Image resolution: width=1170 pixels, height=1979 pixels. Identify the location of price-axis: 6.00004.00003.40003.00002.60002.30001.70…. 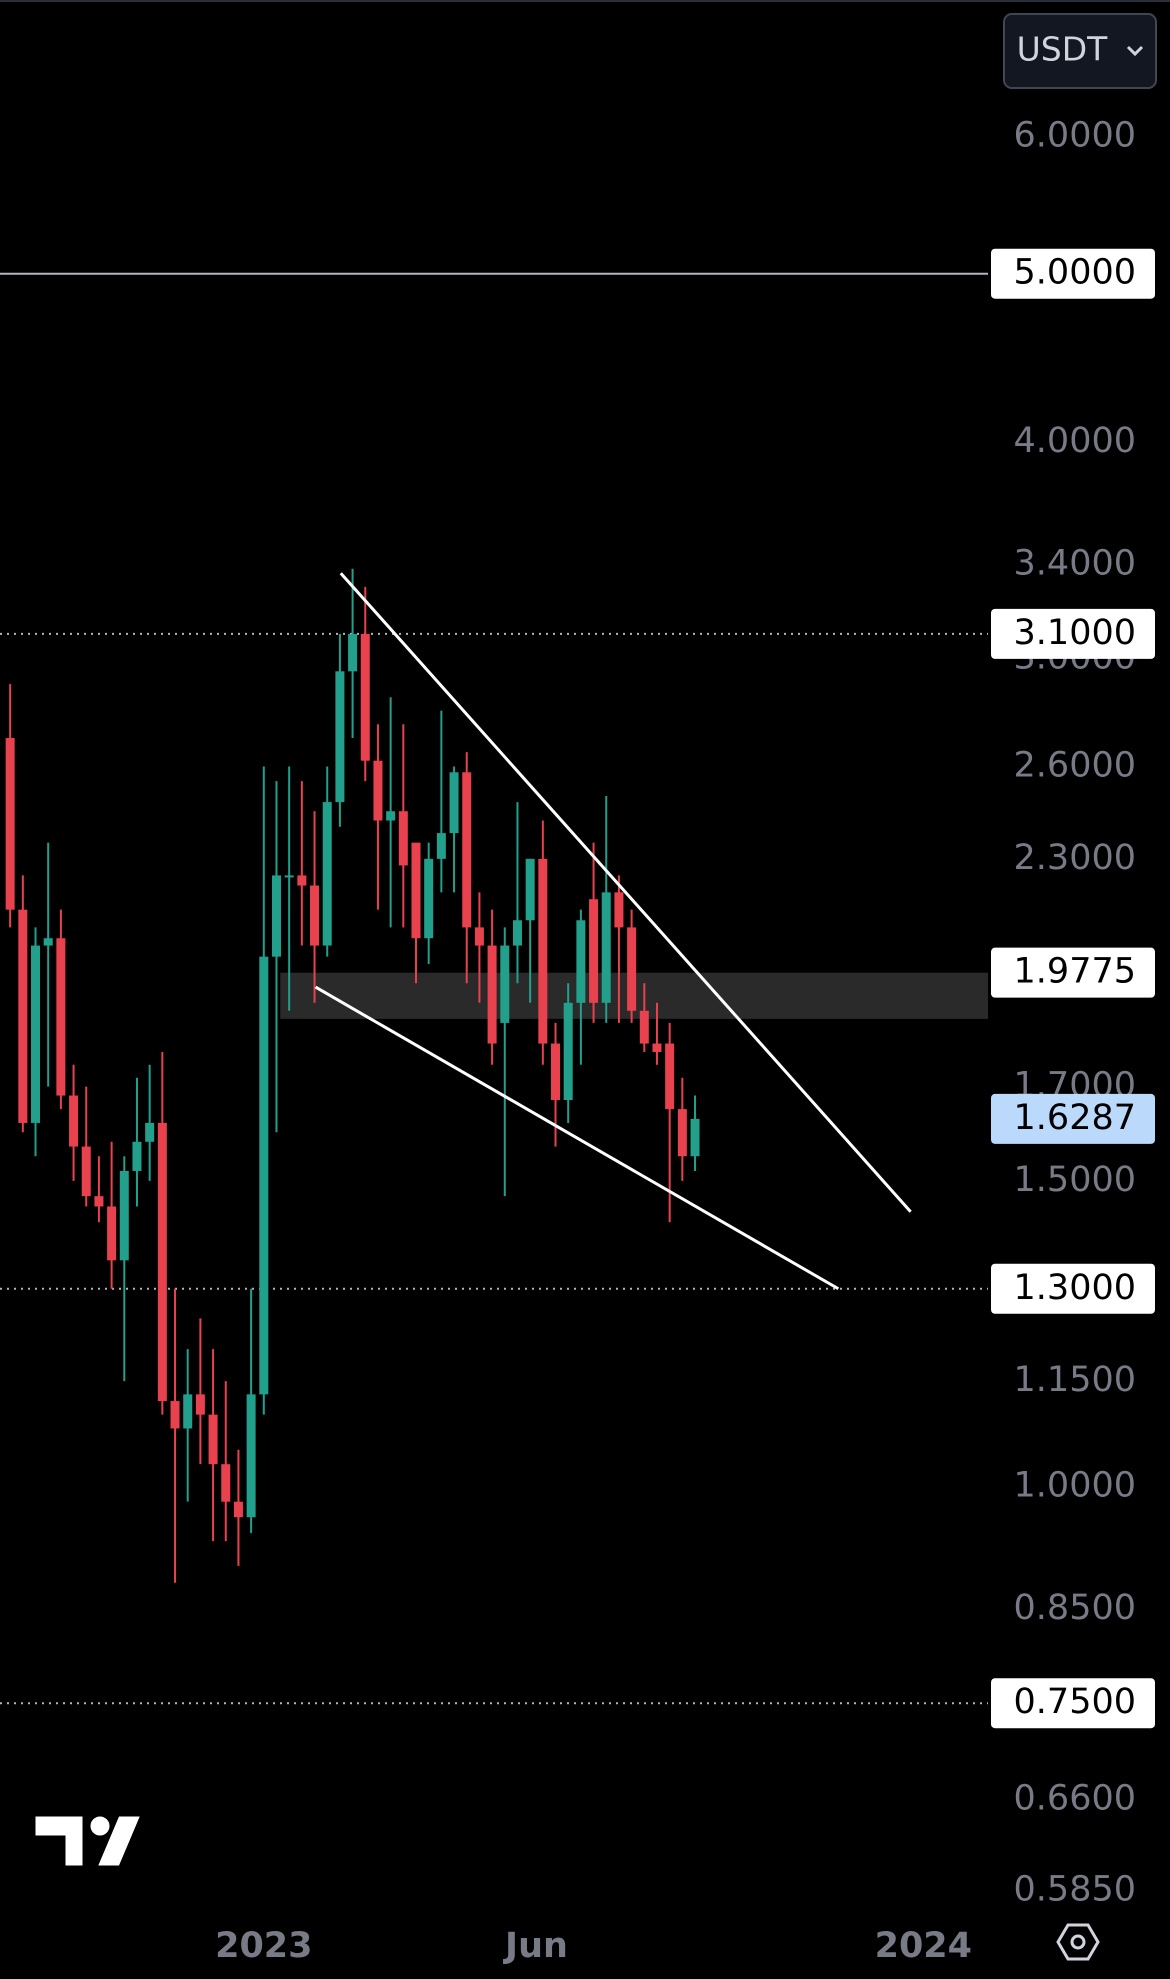
(1073, 1012).